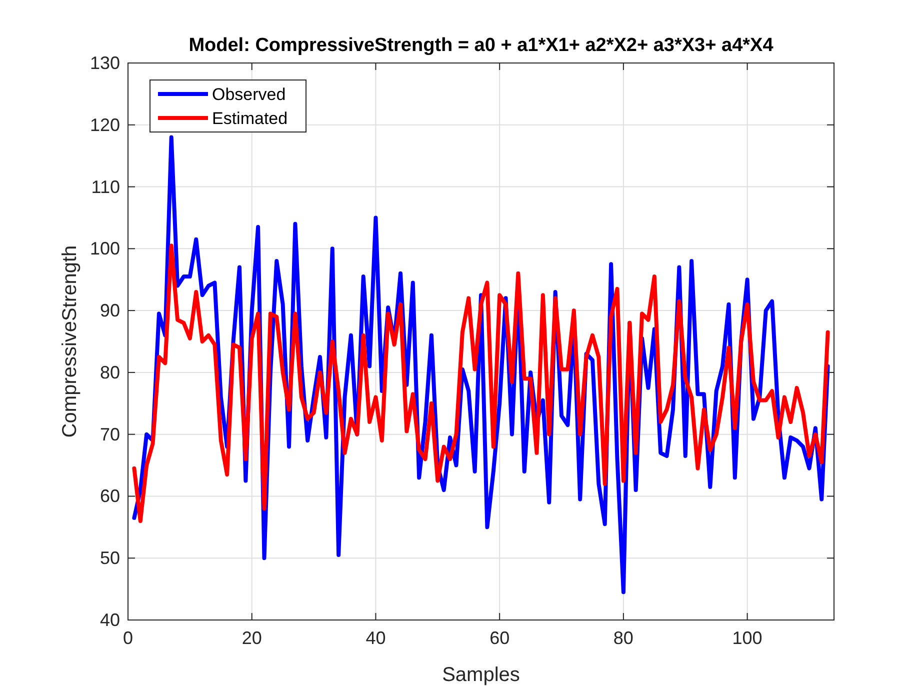  Describe the element at coordinates (70, 341) in the screenshot. I see `y-axis-title: CompressiveStrength` at that location.